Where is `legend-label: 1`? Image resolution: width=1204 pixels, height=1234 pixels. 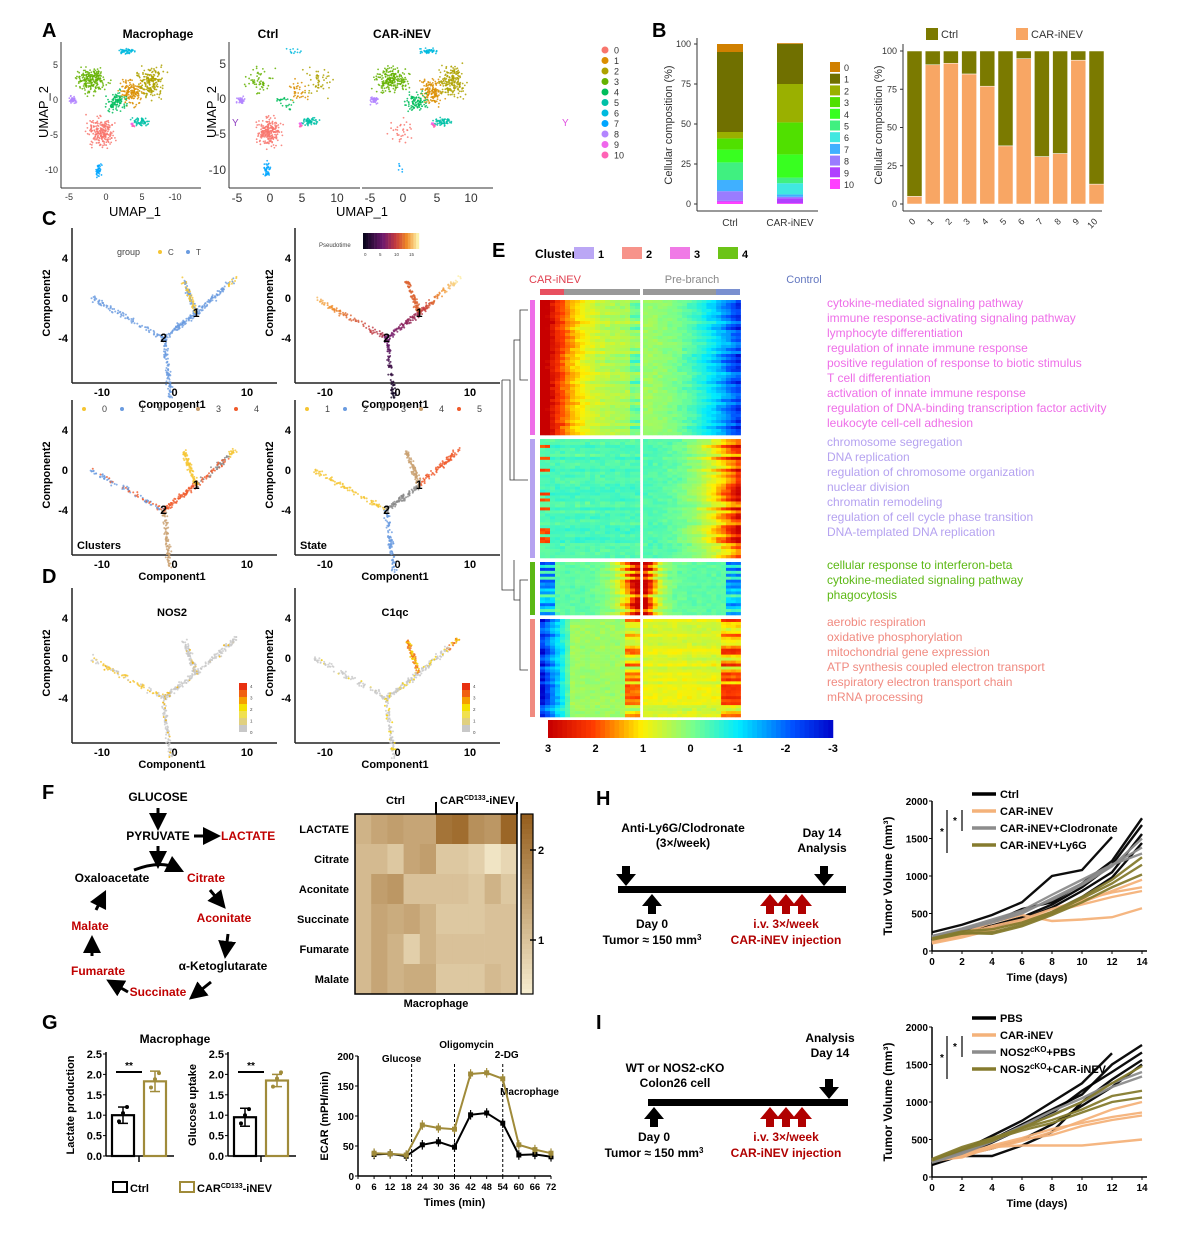
legend-label: 1 is located at coordinates (142, 409).